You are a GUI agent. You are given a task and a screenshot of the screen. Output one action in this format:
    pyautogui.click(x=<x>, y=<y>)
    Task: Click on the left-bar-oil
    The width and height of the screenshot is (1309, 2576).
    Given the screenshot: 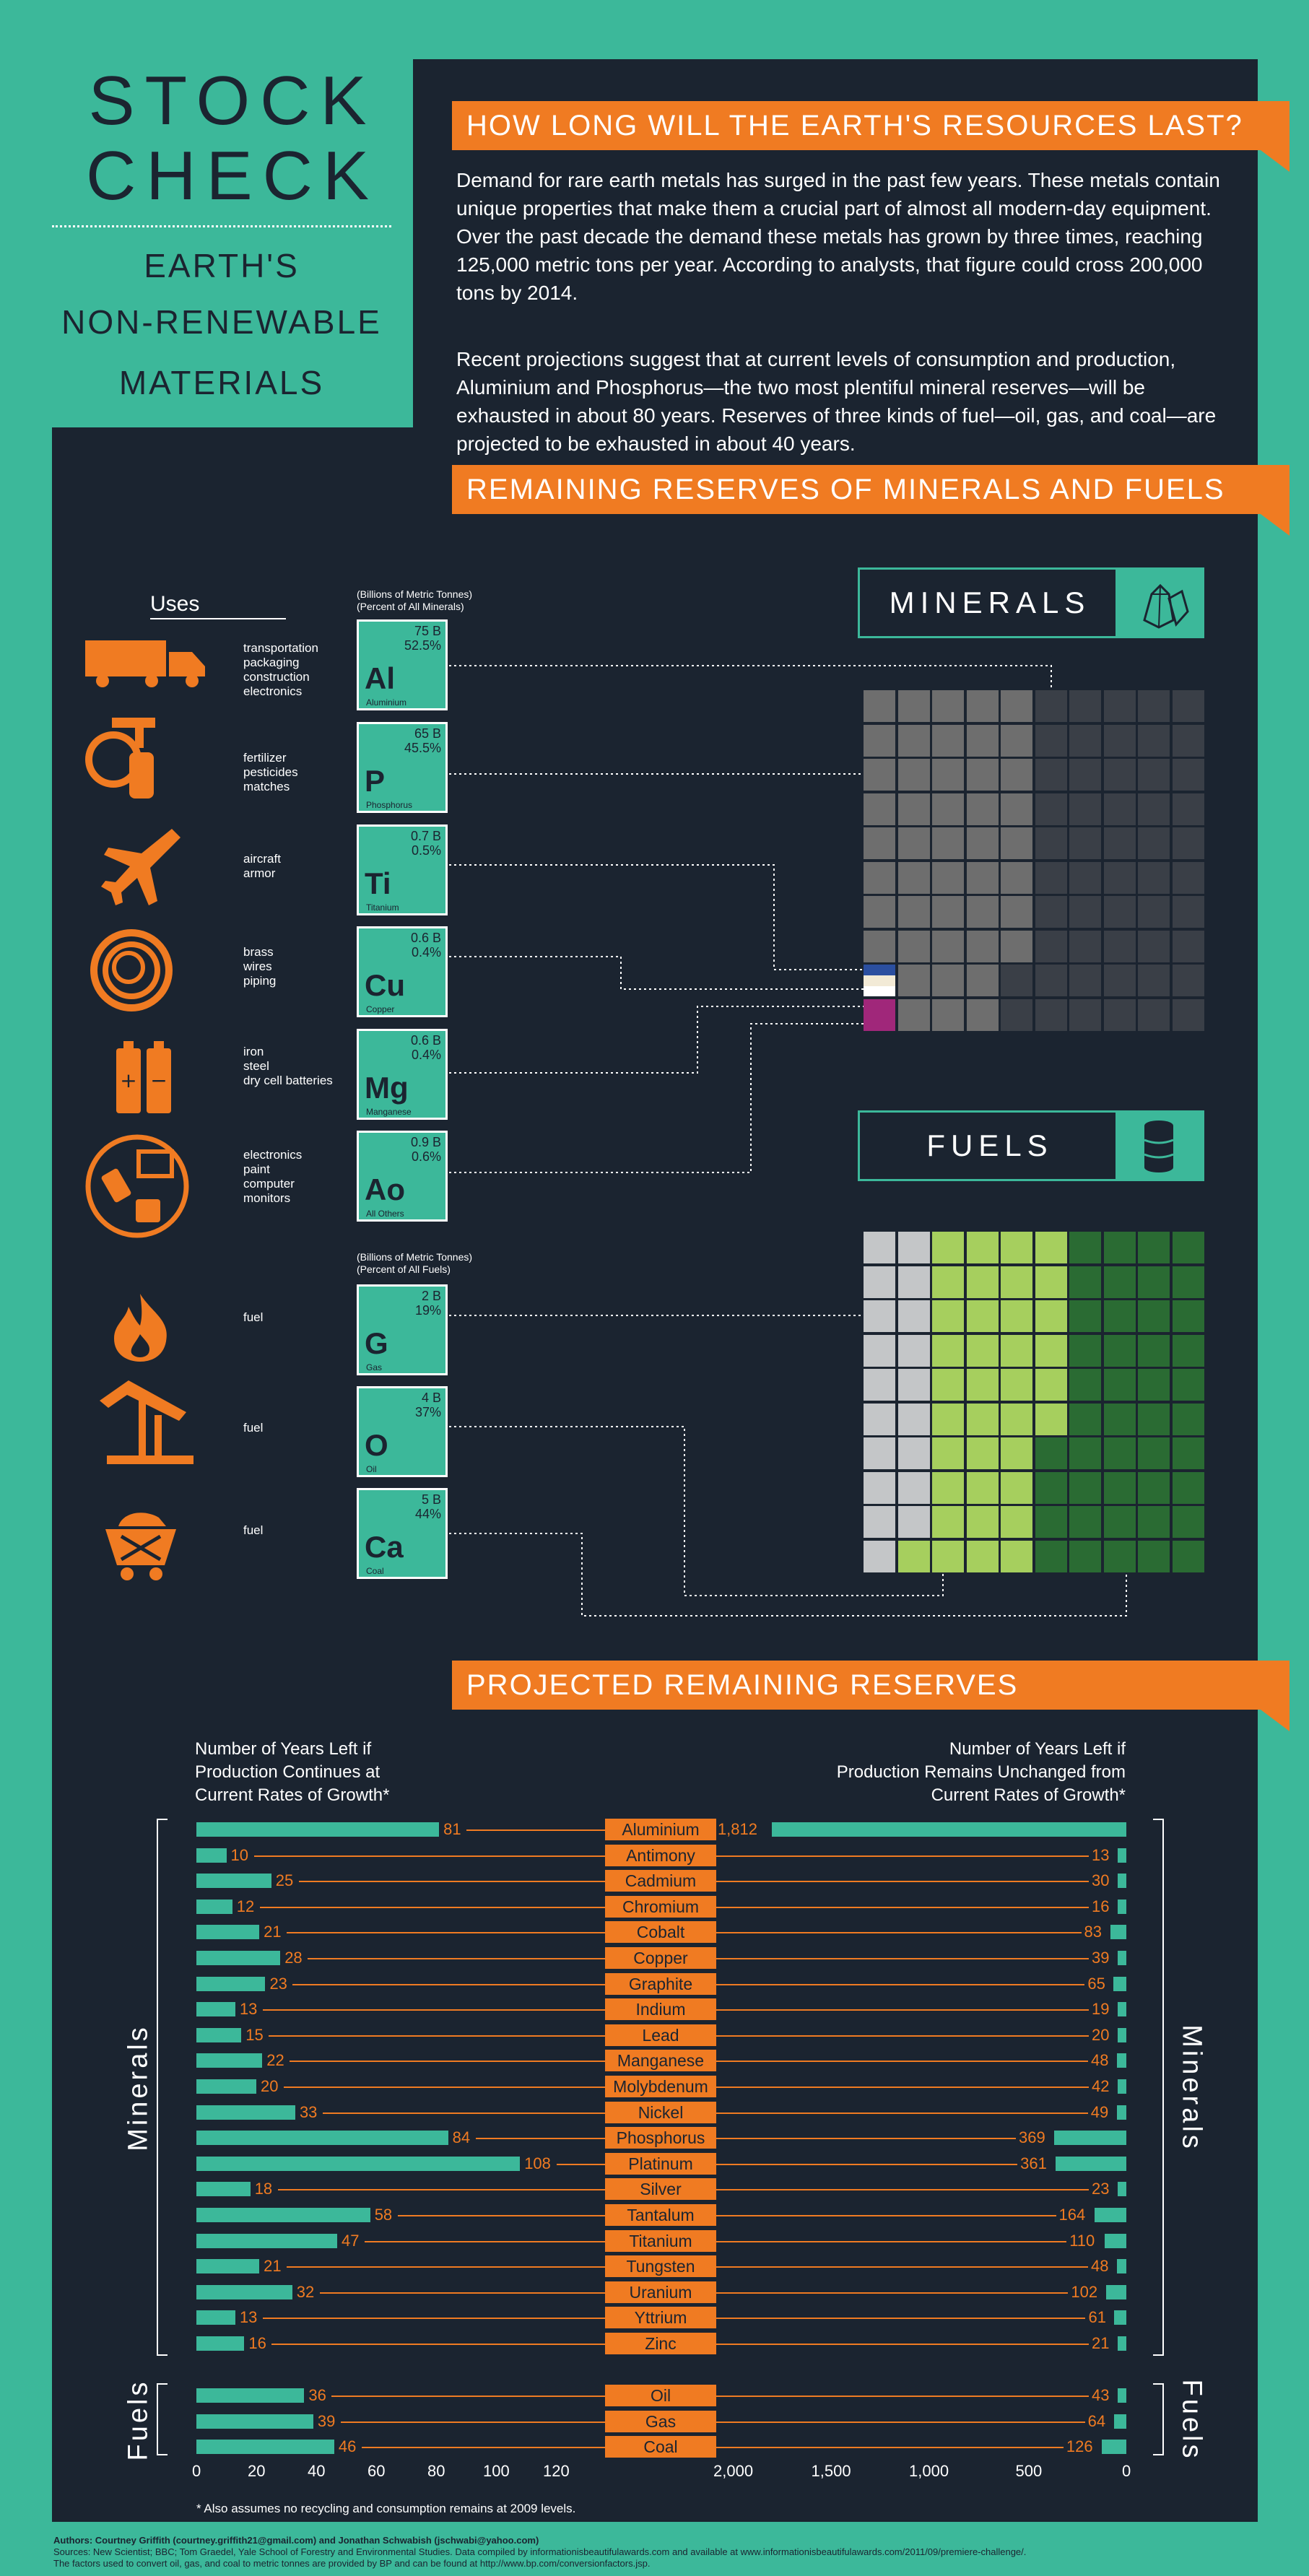 What is the action you would take?
    pyautogui.click(x=250, y=2395)
    